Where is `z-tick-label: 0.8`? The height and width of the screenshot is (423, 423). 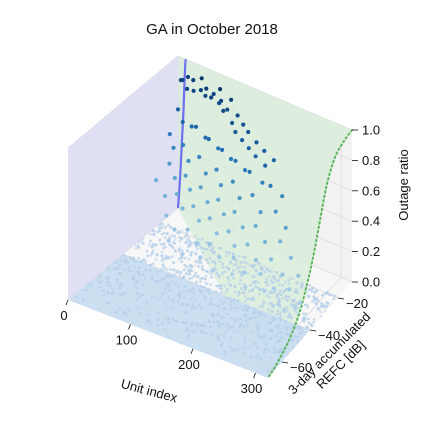 z-tick-label: 0.8 is located at coordinates (371, 160).